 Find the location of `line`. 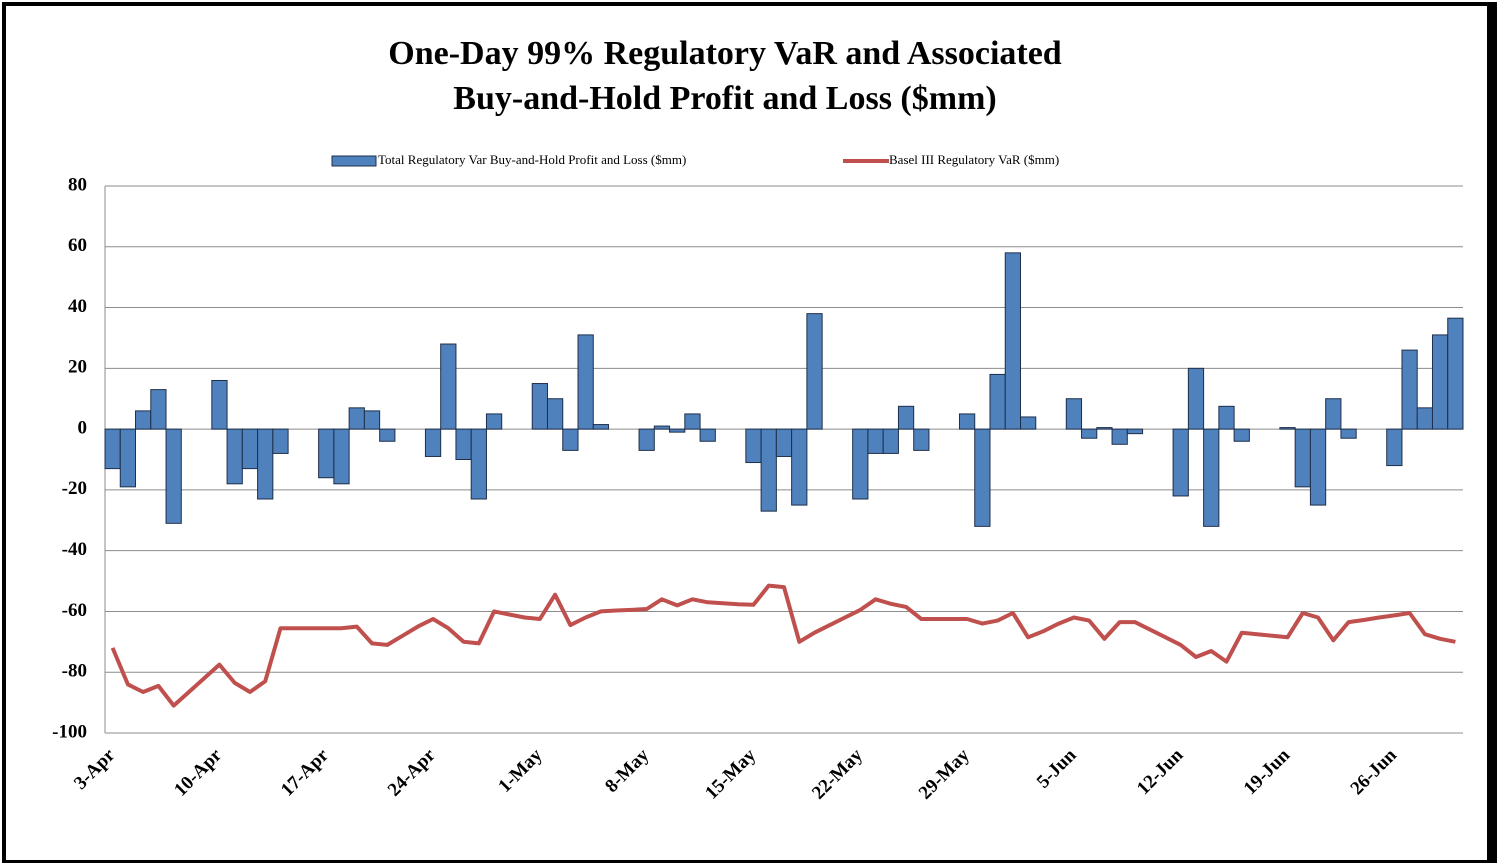

line is located at coordinates (783, 645).